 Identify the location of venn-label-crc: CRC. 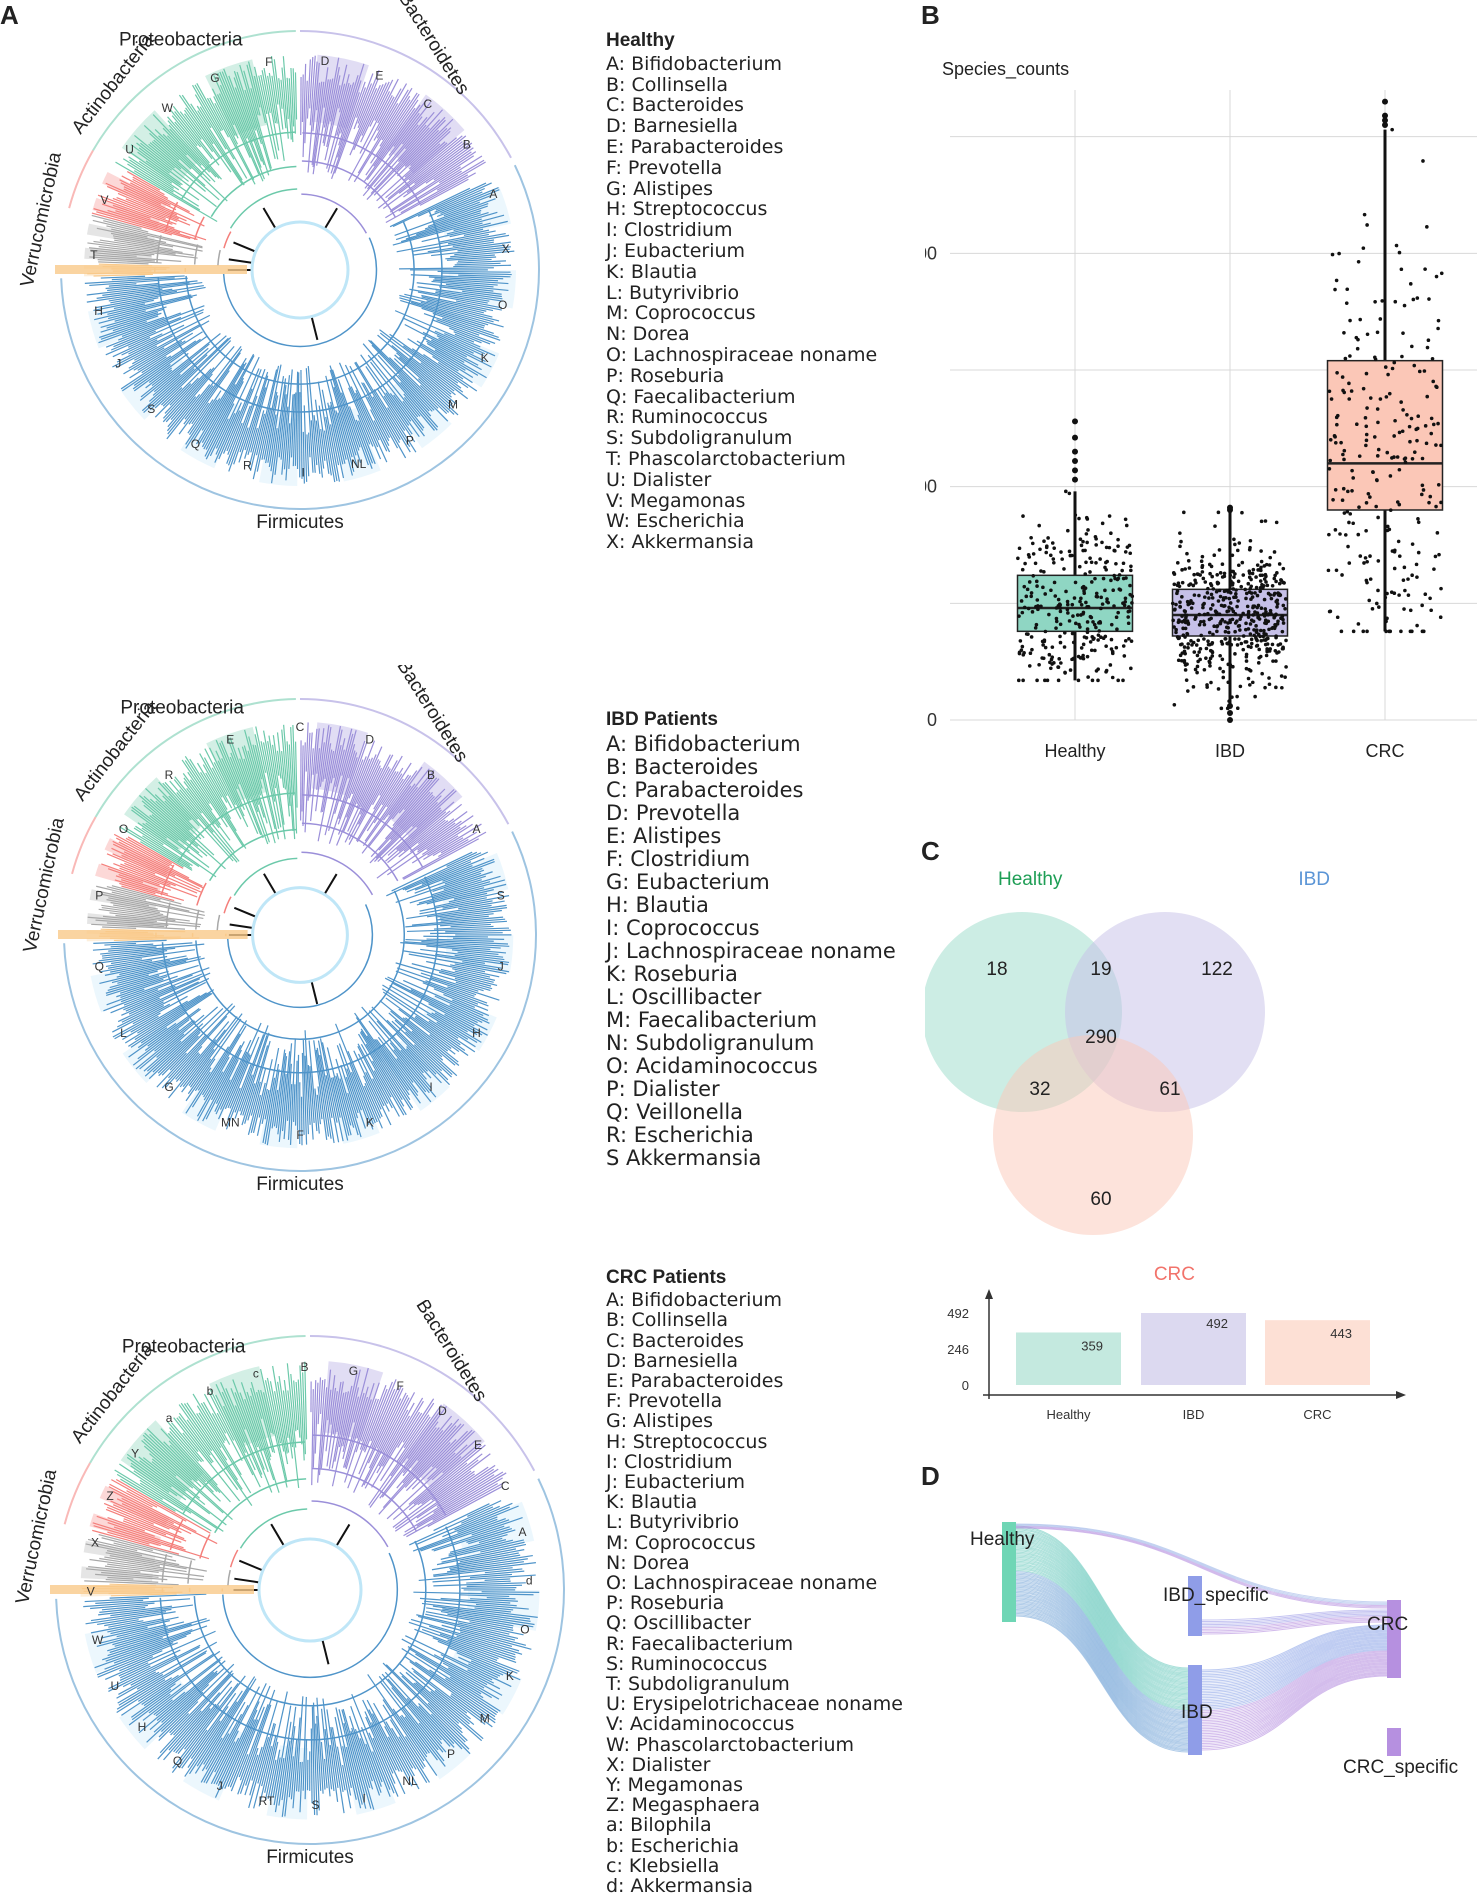
(1174, 1274).